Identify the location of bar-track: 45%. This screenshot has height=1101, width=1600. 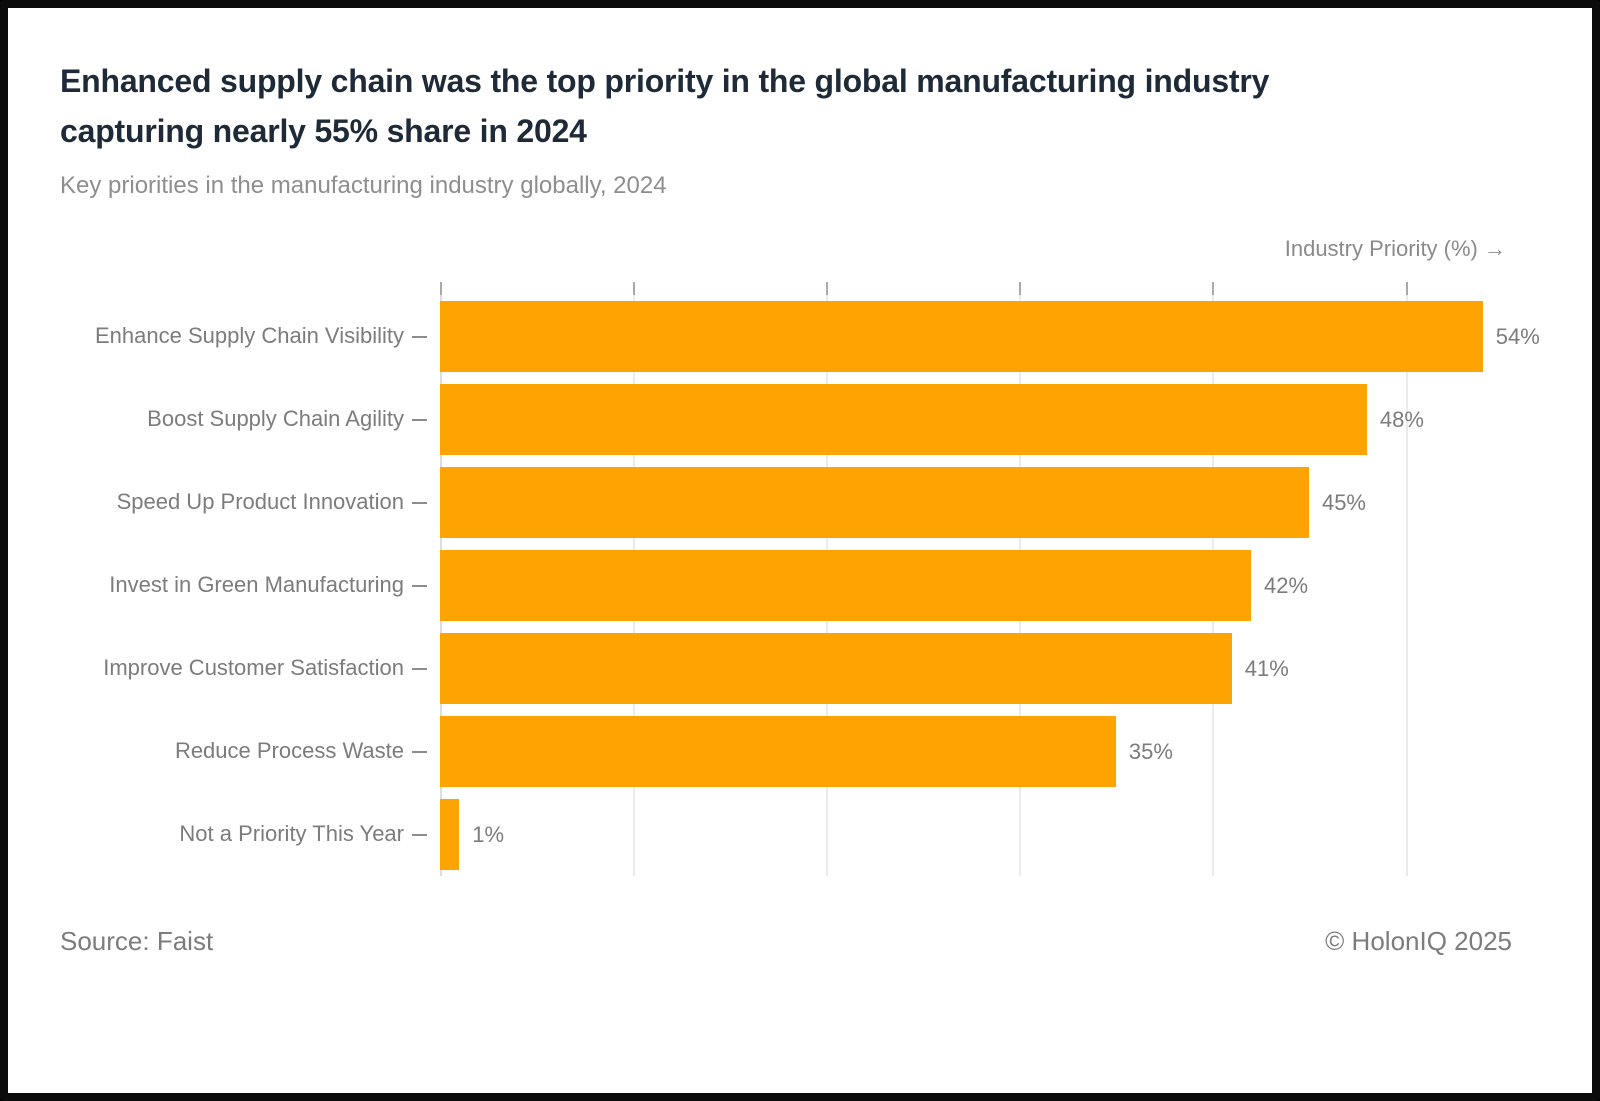
(1000, 502).